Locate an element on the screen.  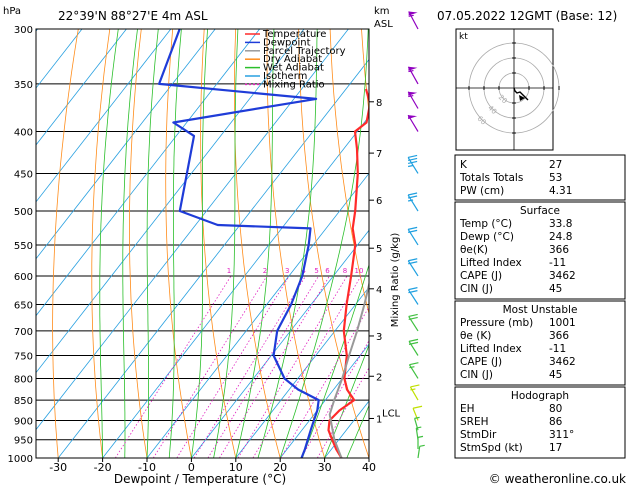
x-tick-label: 10 is located at coordinates (236, 467).